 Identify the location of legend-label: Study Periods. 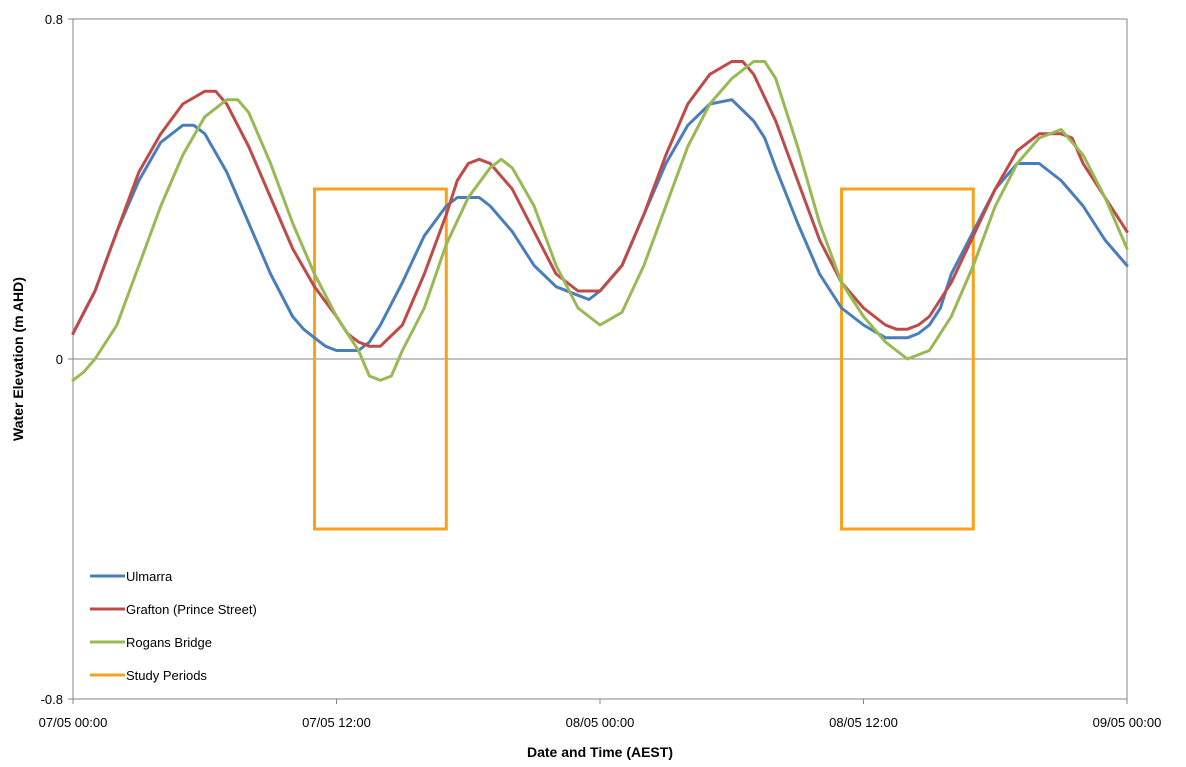
(166, 675).